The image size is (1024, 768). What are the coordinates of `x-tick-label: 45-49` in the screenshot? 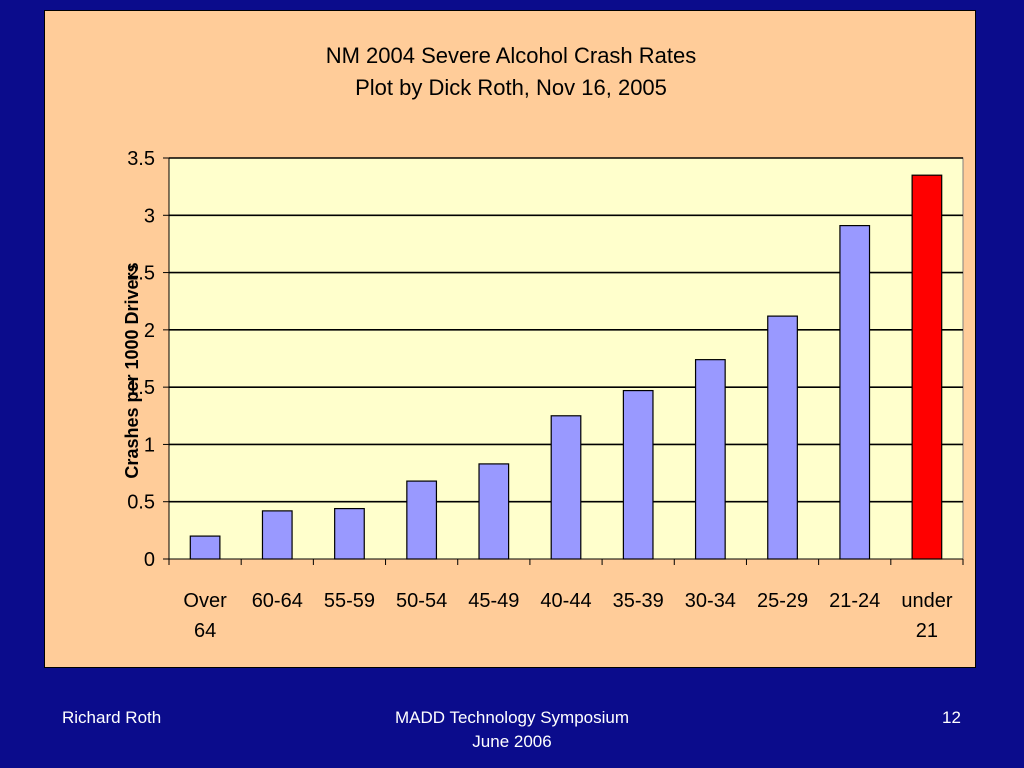 It's located at (493, 601).